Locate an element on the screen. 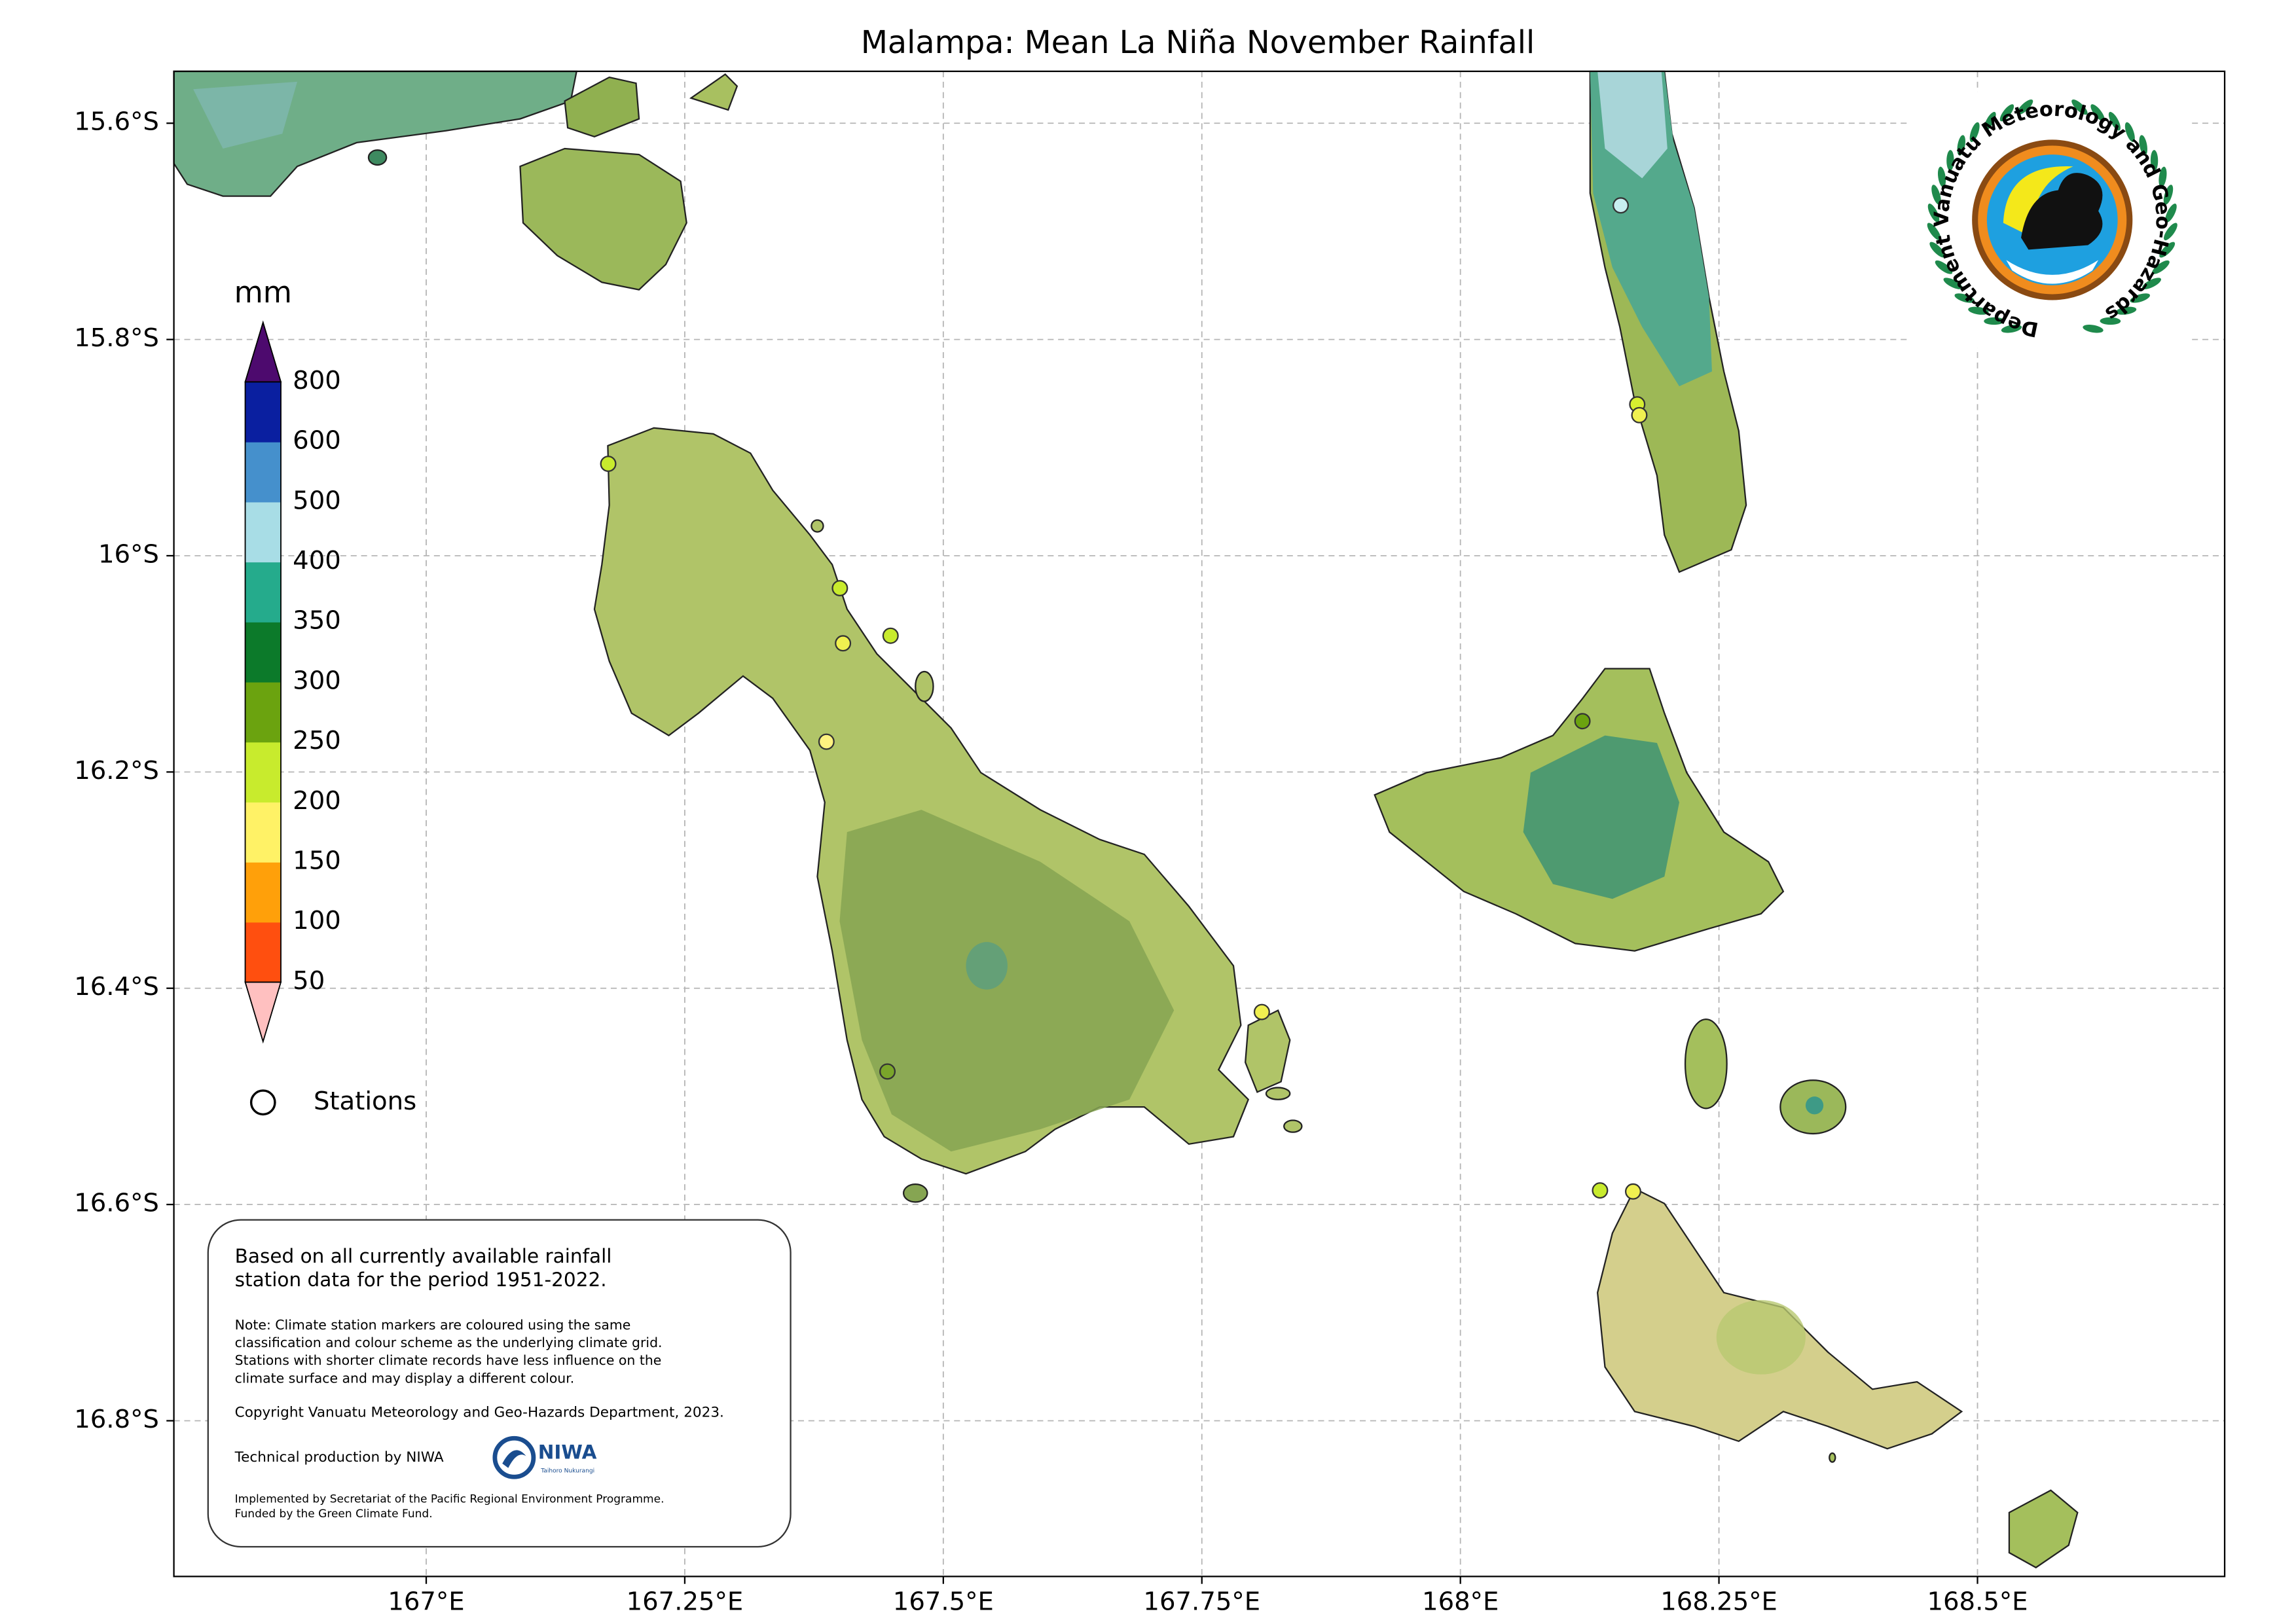  niwa-wordmark: NIWA is located at coordinates (567, 1452).